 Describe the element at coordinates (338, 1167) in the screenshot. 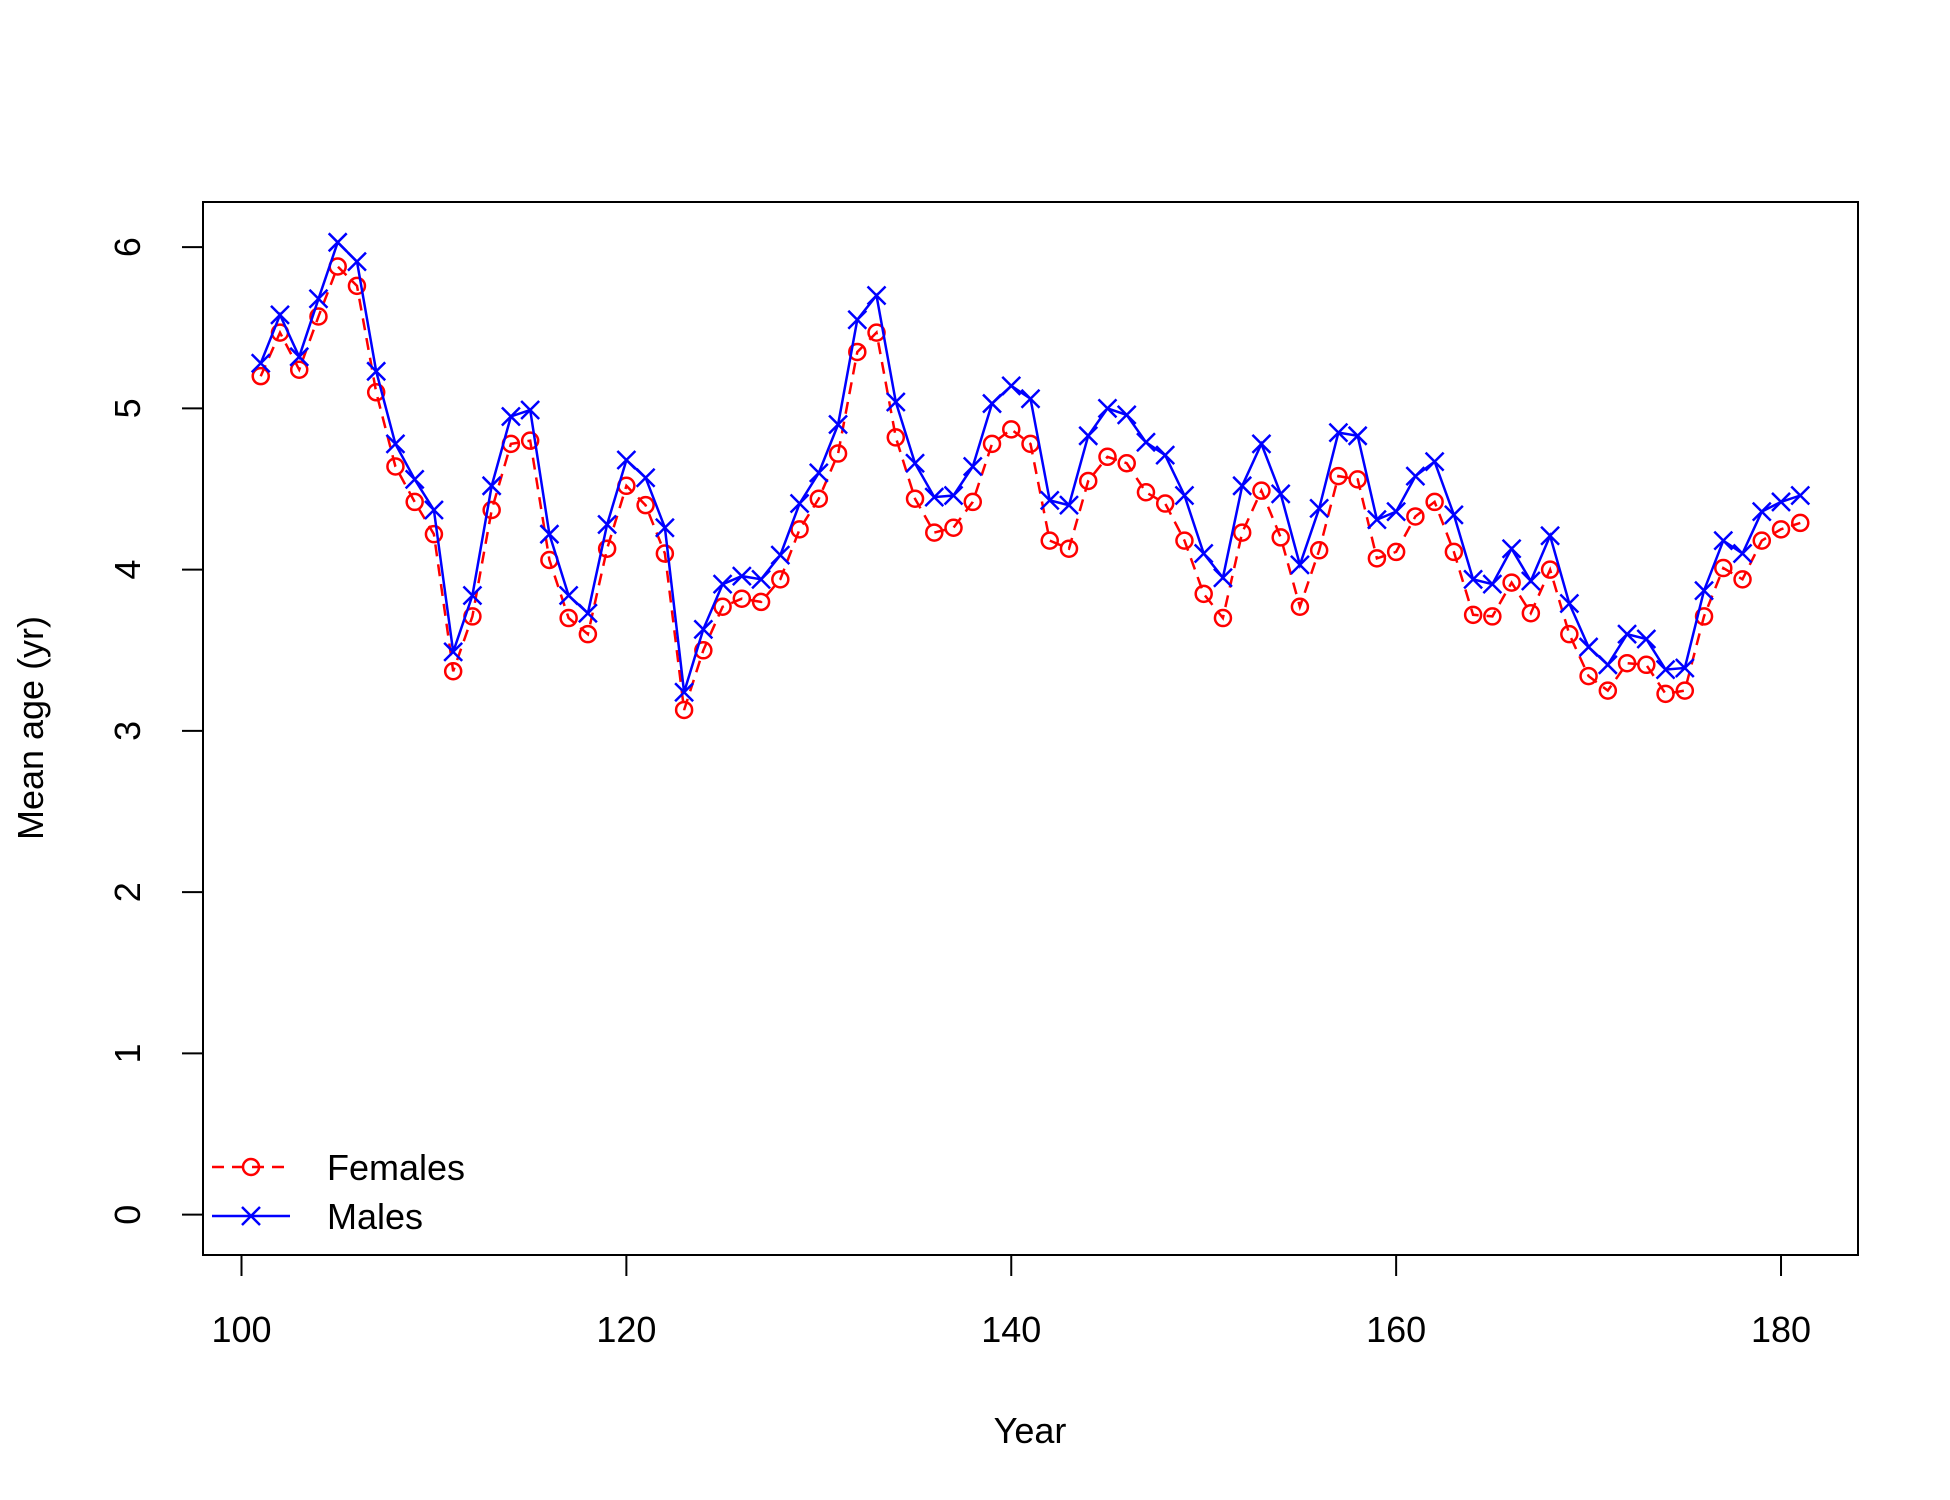

I see `legend-item-females: Females` at that location.